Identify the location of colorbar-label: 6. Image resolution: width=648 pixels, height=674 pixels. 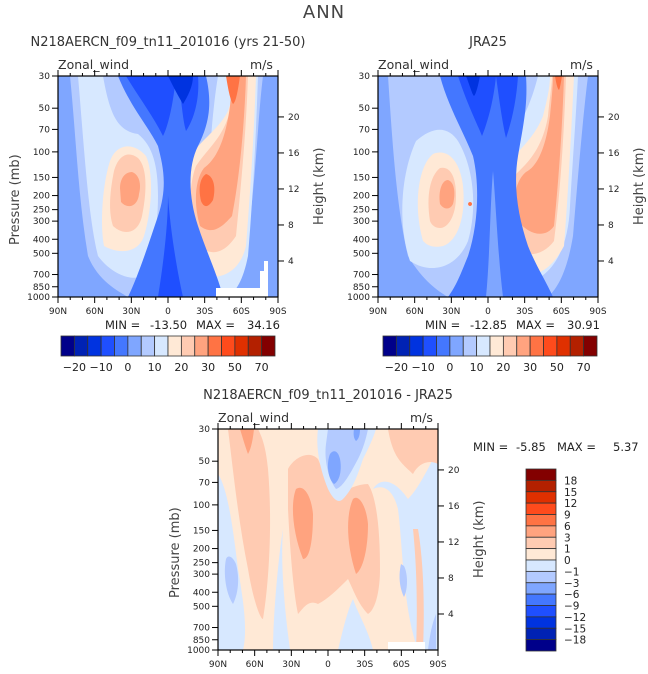
(567, 527).